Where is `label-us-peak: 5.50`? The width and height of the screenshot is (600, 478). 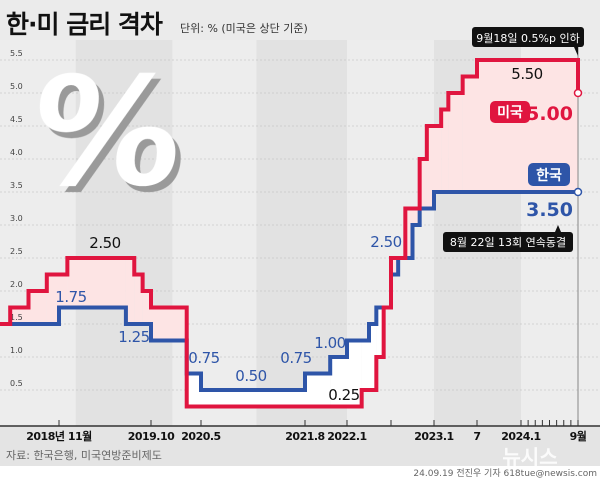
label-us-peak: 5.50 is located at coordinates (526, 74).